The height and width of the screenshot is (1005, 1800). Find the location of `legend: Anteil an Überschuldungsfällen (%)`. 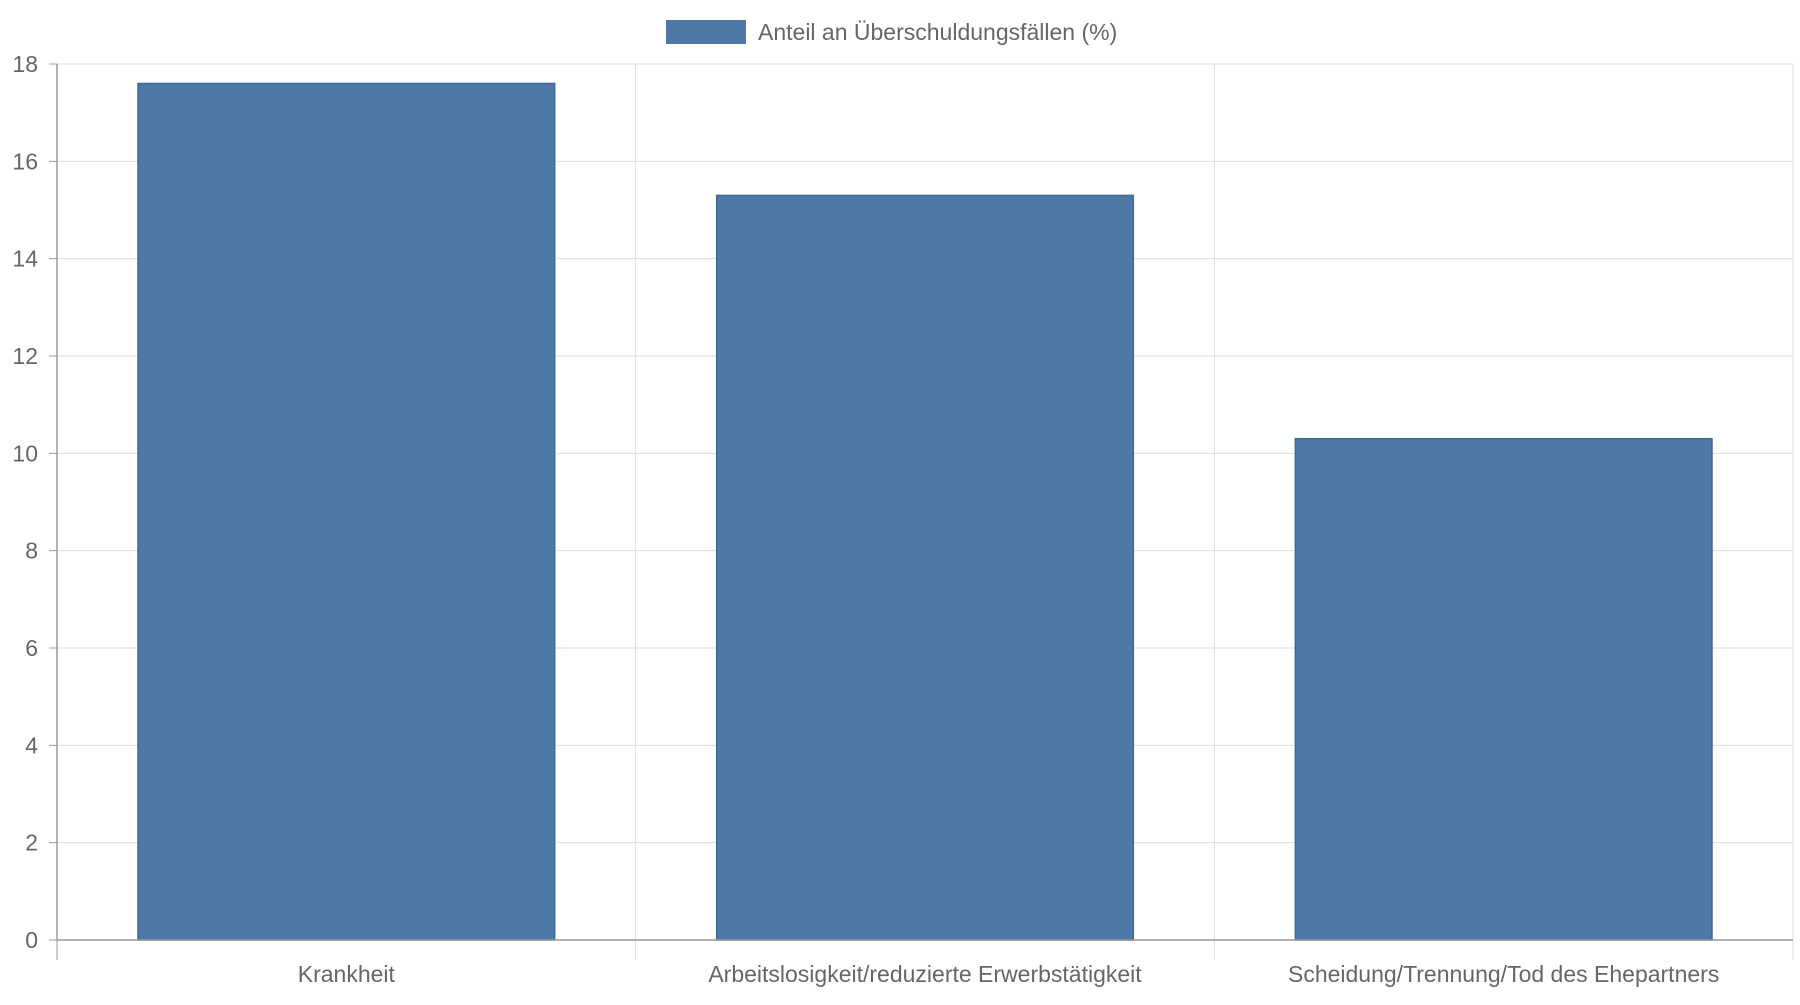

legend: Anteil an Überschuldungsfällen (%) is located at coordinates (891, 32).